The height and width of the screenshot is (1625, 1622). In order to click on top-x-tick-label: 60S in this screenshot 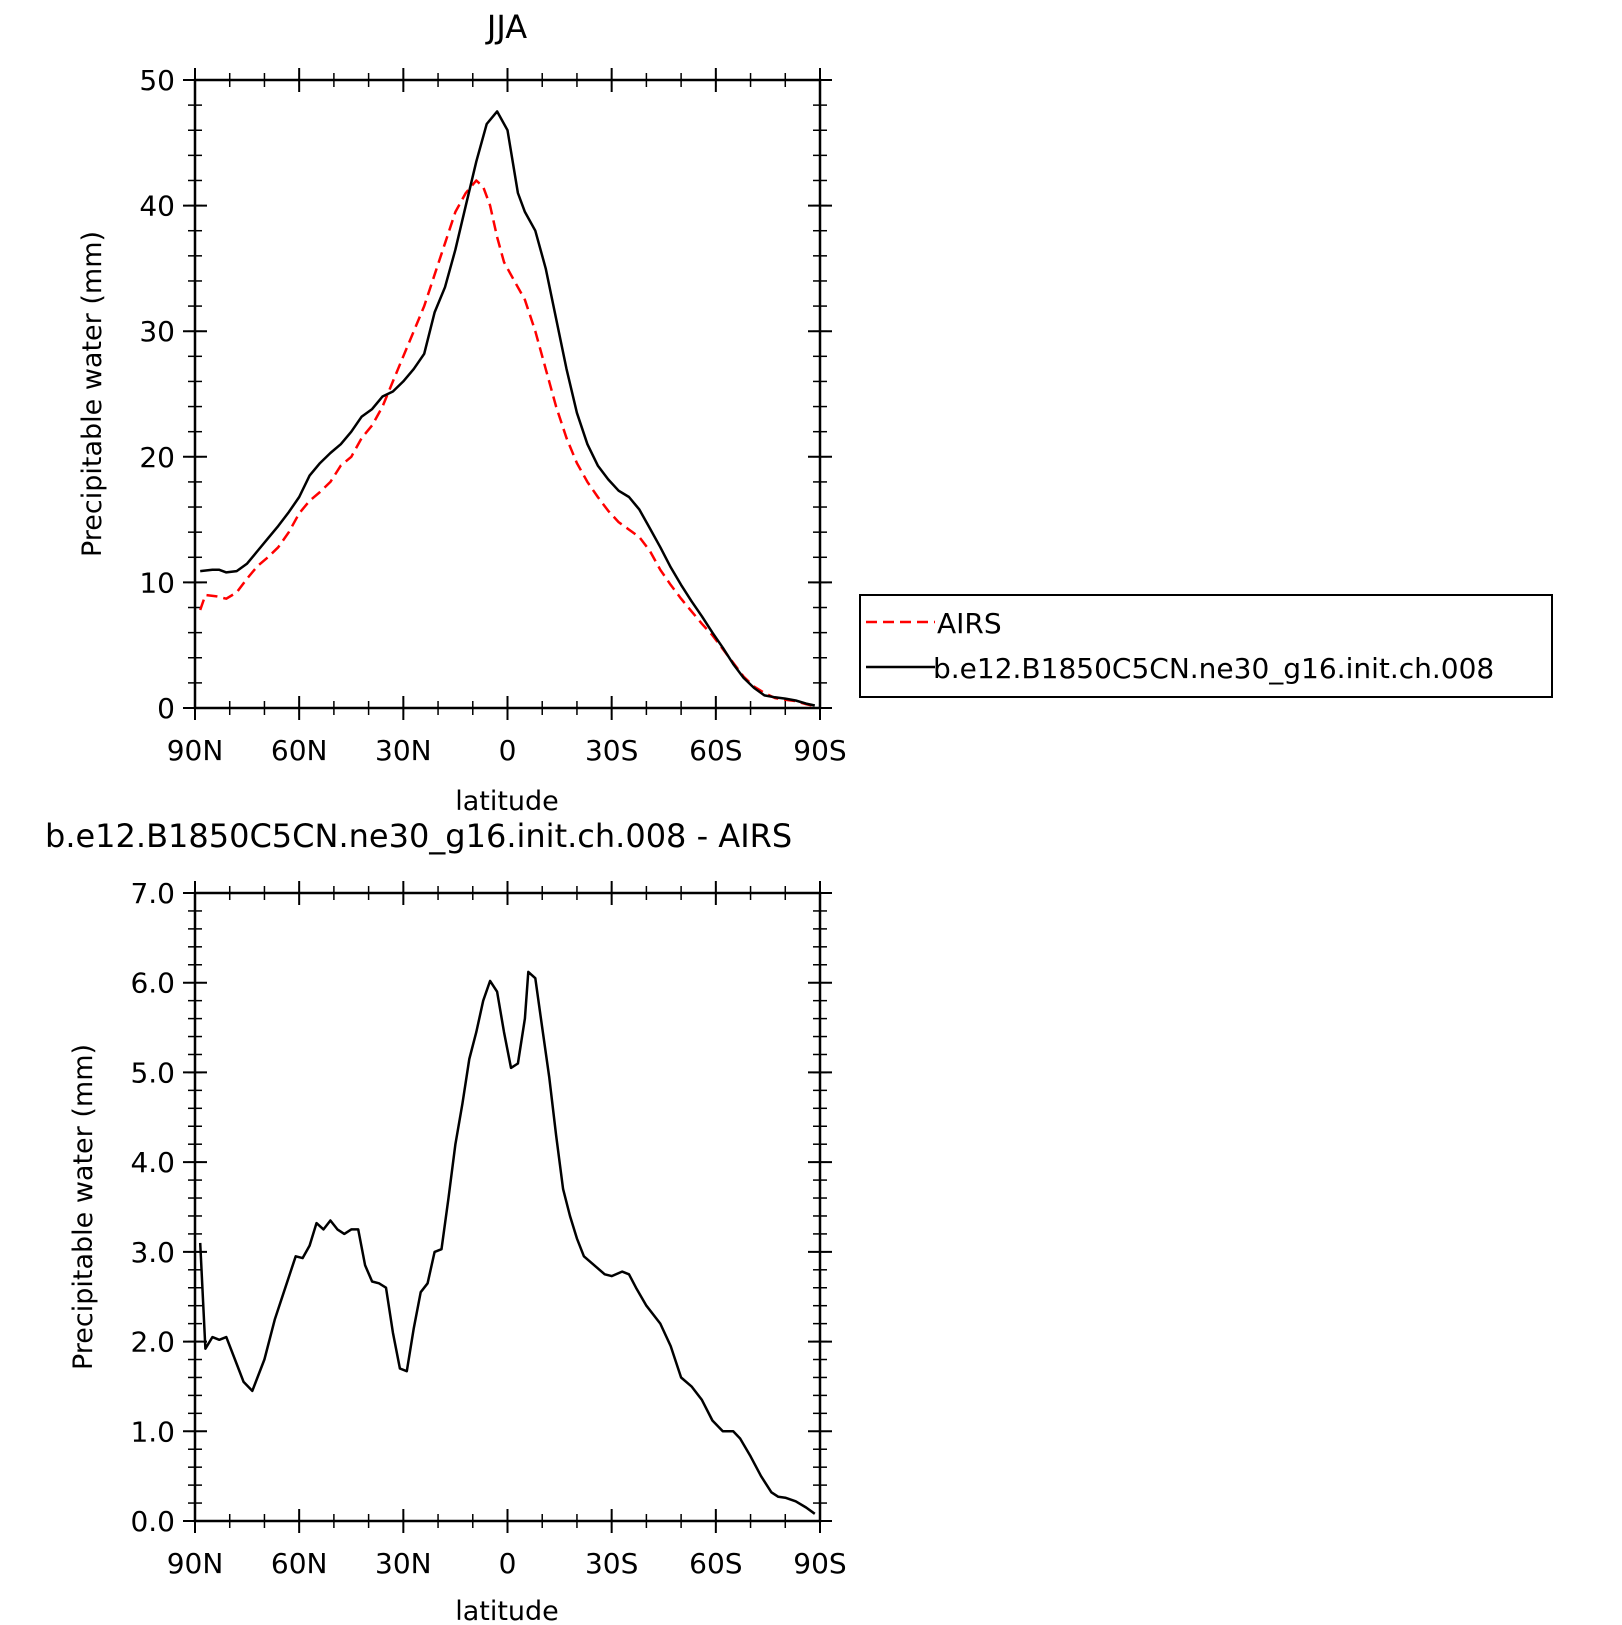, I will do `click(715, 750)`.